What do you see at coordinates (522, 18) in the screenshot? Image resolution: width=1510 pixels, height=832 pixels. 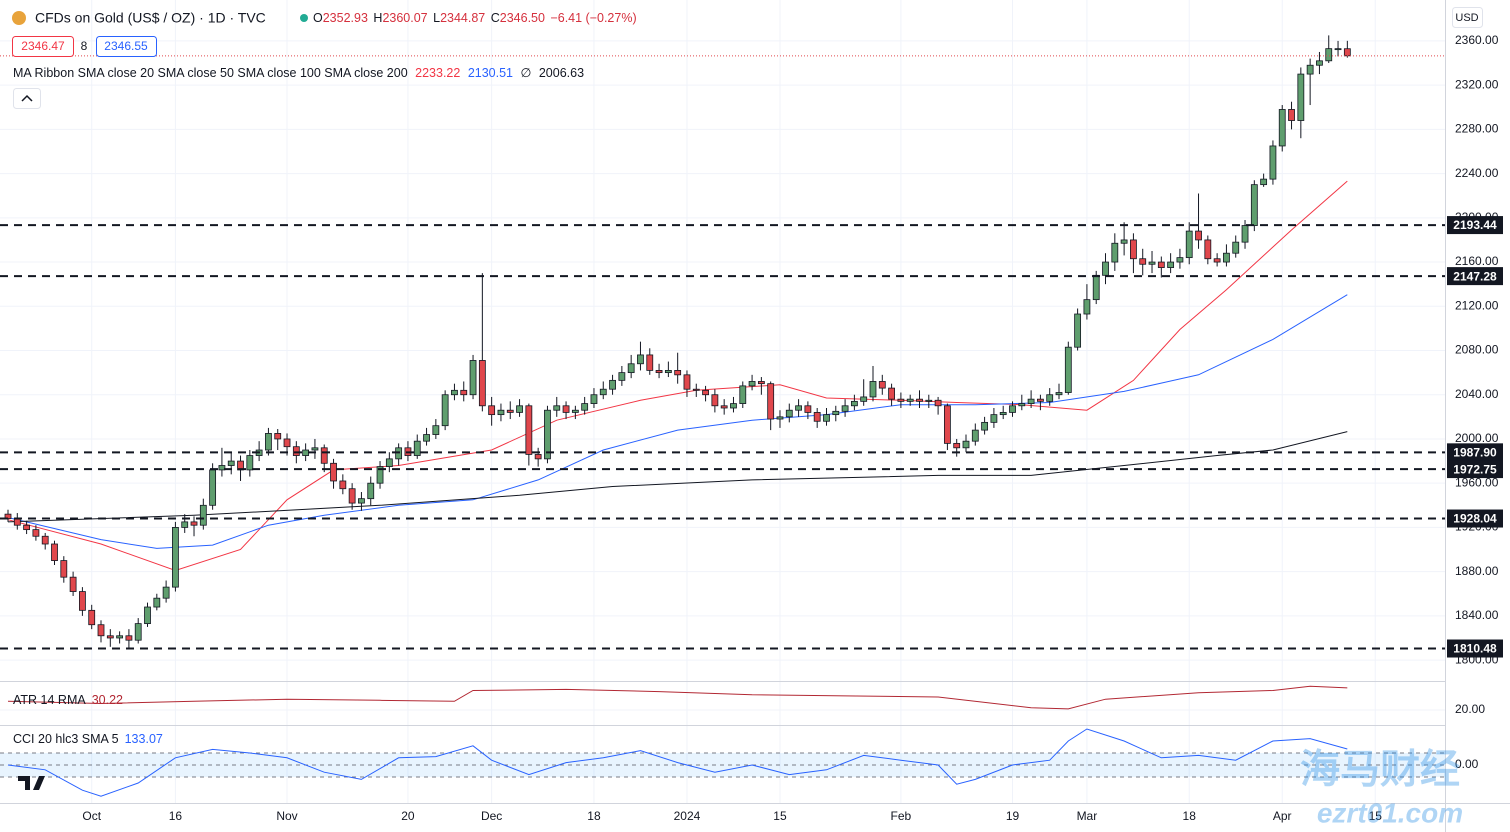 I see `ohlc-value: 2346.50` at bounding box center [522, 18].